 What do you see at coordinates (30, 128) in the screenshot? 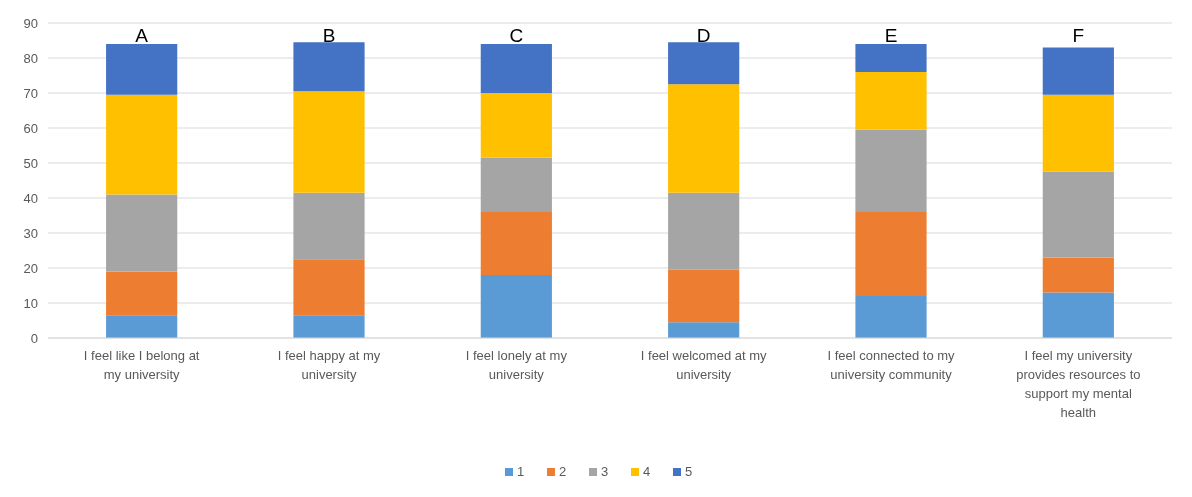
I see `y-tick-label: 60` at bounding box center [30, 128].